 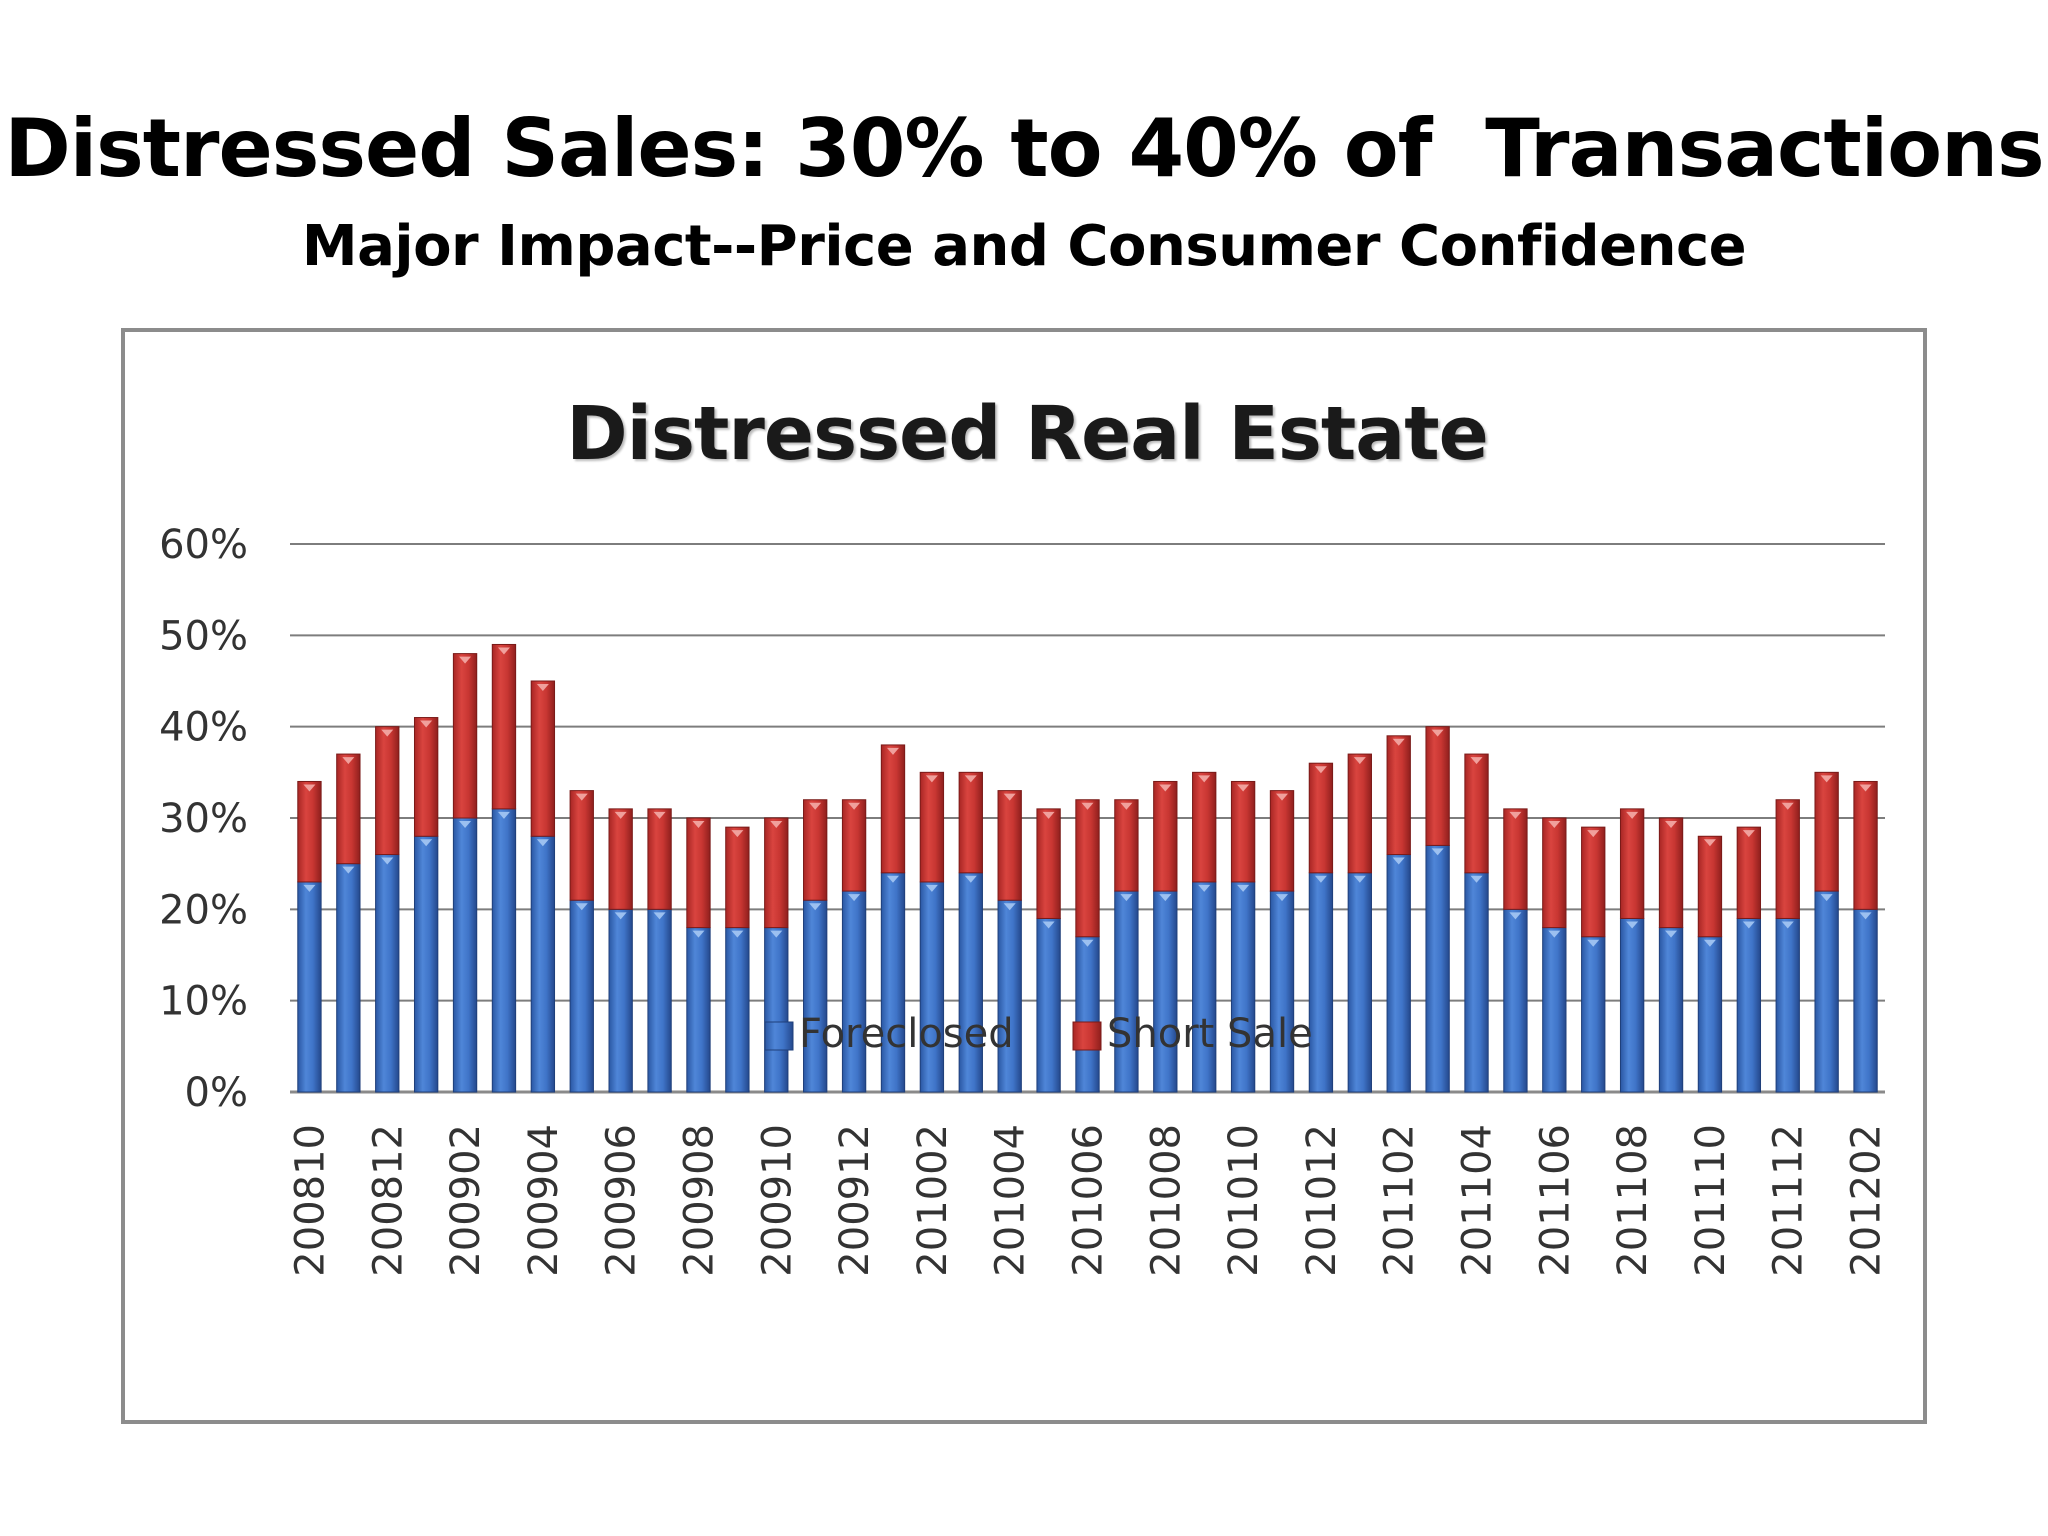 I want to click on y-axis-labels: 0% 10% 20% 30% 40% 50% 60%, so click(x=203, y=819).